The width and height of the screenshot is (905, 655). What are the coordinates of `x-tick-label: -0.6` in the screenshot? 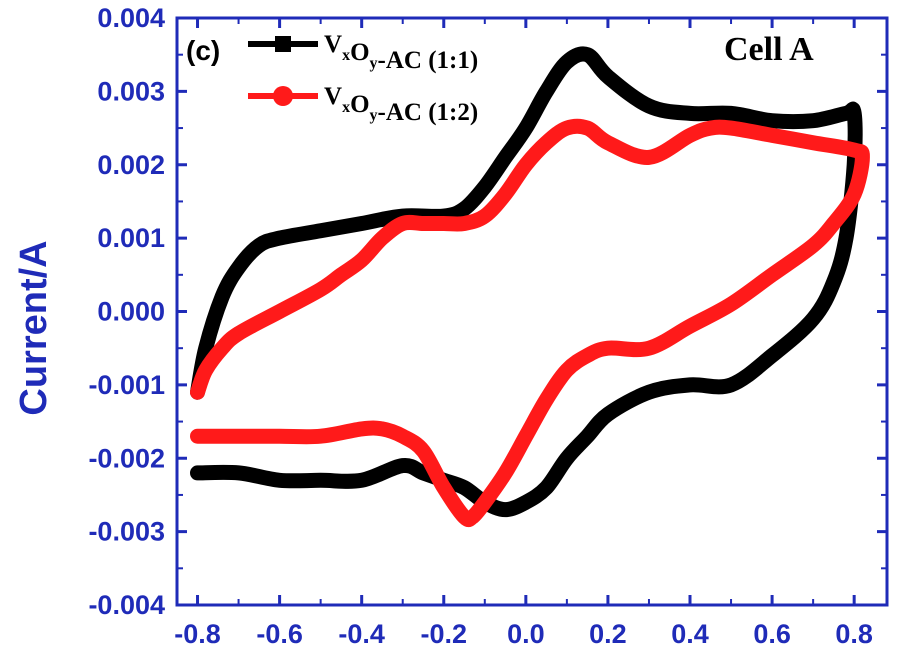 It's located at (279, 634).